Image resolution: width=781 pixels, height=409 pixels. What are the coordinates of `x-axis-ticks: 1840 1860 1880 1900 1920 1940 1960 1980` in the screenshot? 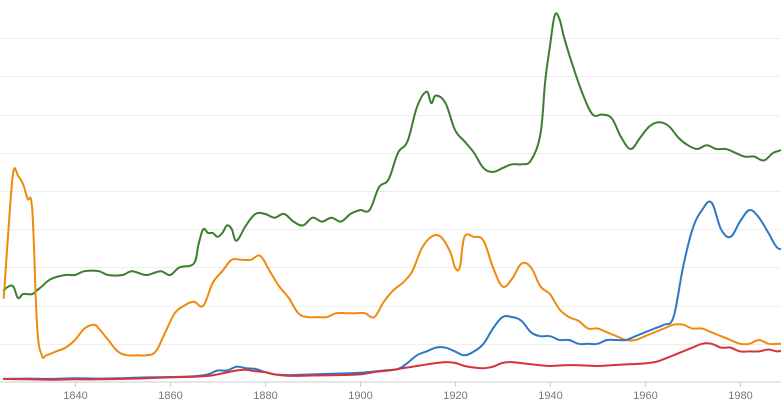 It's located at (408, 392).